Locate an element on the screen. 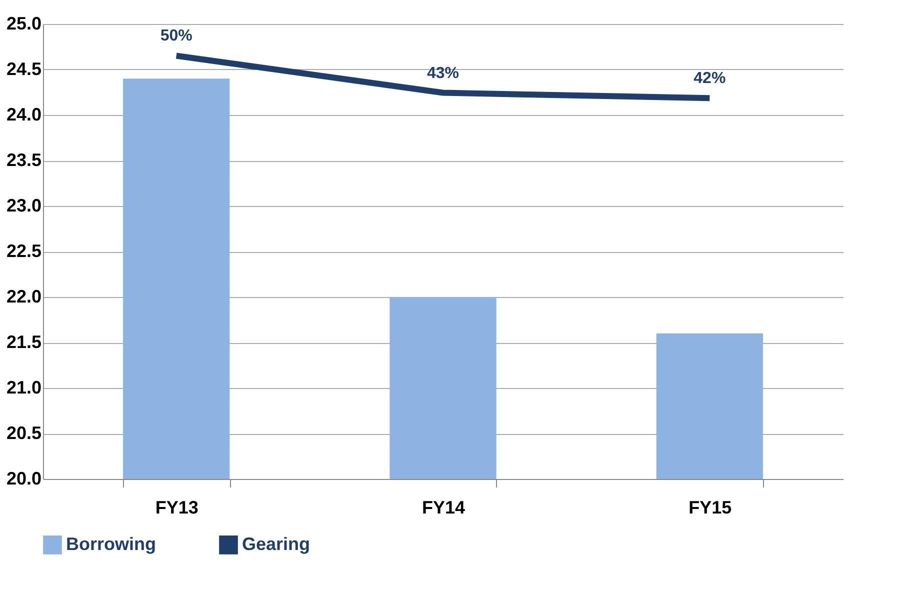 This screenshot has height=589, width=907. y-tick-label: 22.0 is located at coordinates (24, 296).